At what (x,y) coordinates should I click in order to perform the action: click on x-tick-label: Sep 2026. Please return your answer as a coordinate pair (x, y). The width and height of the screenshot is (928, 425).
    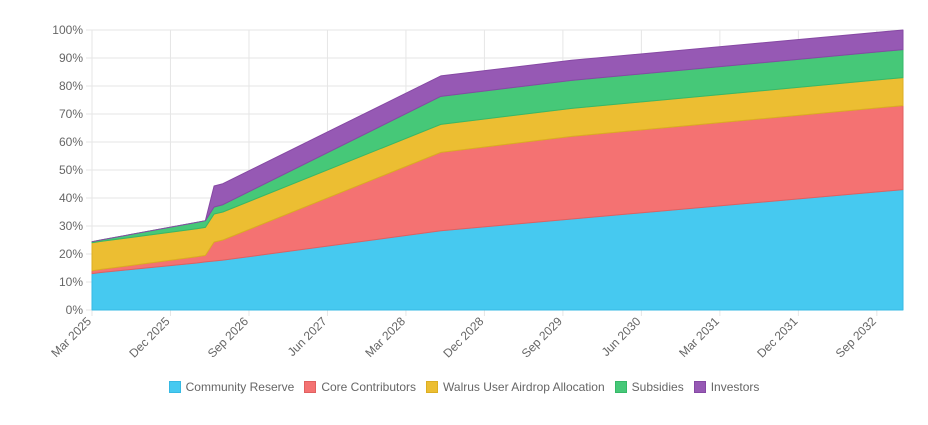
    Looking at the image, I should click on (228, 337).